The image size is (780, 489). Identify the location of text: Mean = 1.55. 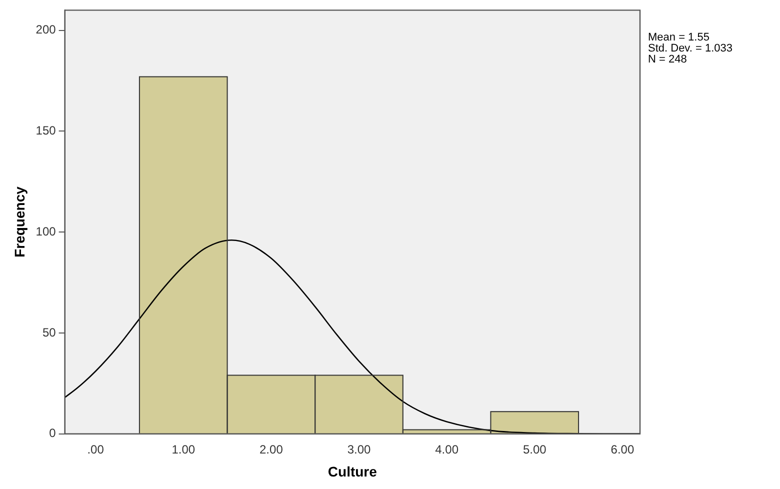
(679, 38).